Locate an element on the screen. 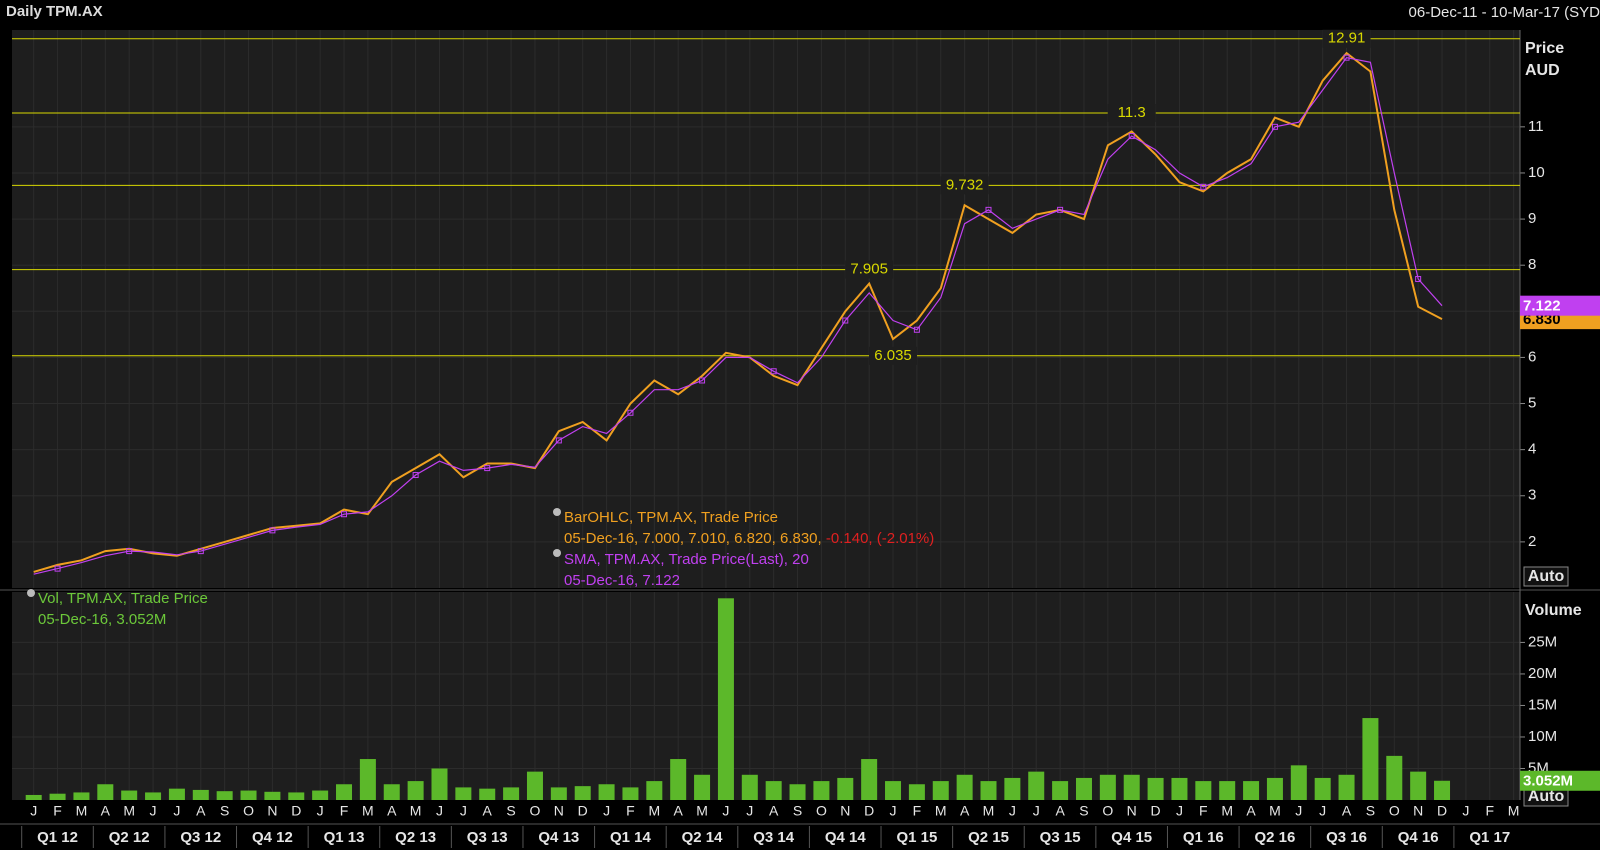 The image size is (1600, 850). quarter-label: Q2 14 is located at coordinates (703, 837).